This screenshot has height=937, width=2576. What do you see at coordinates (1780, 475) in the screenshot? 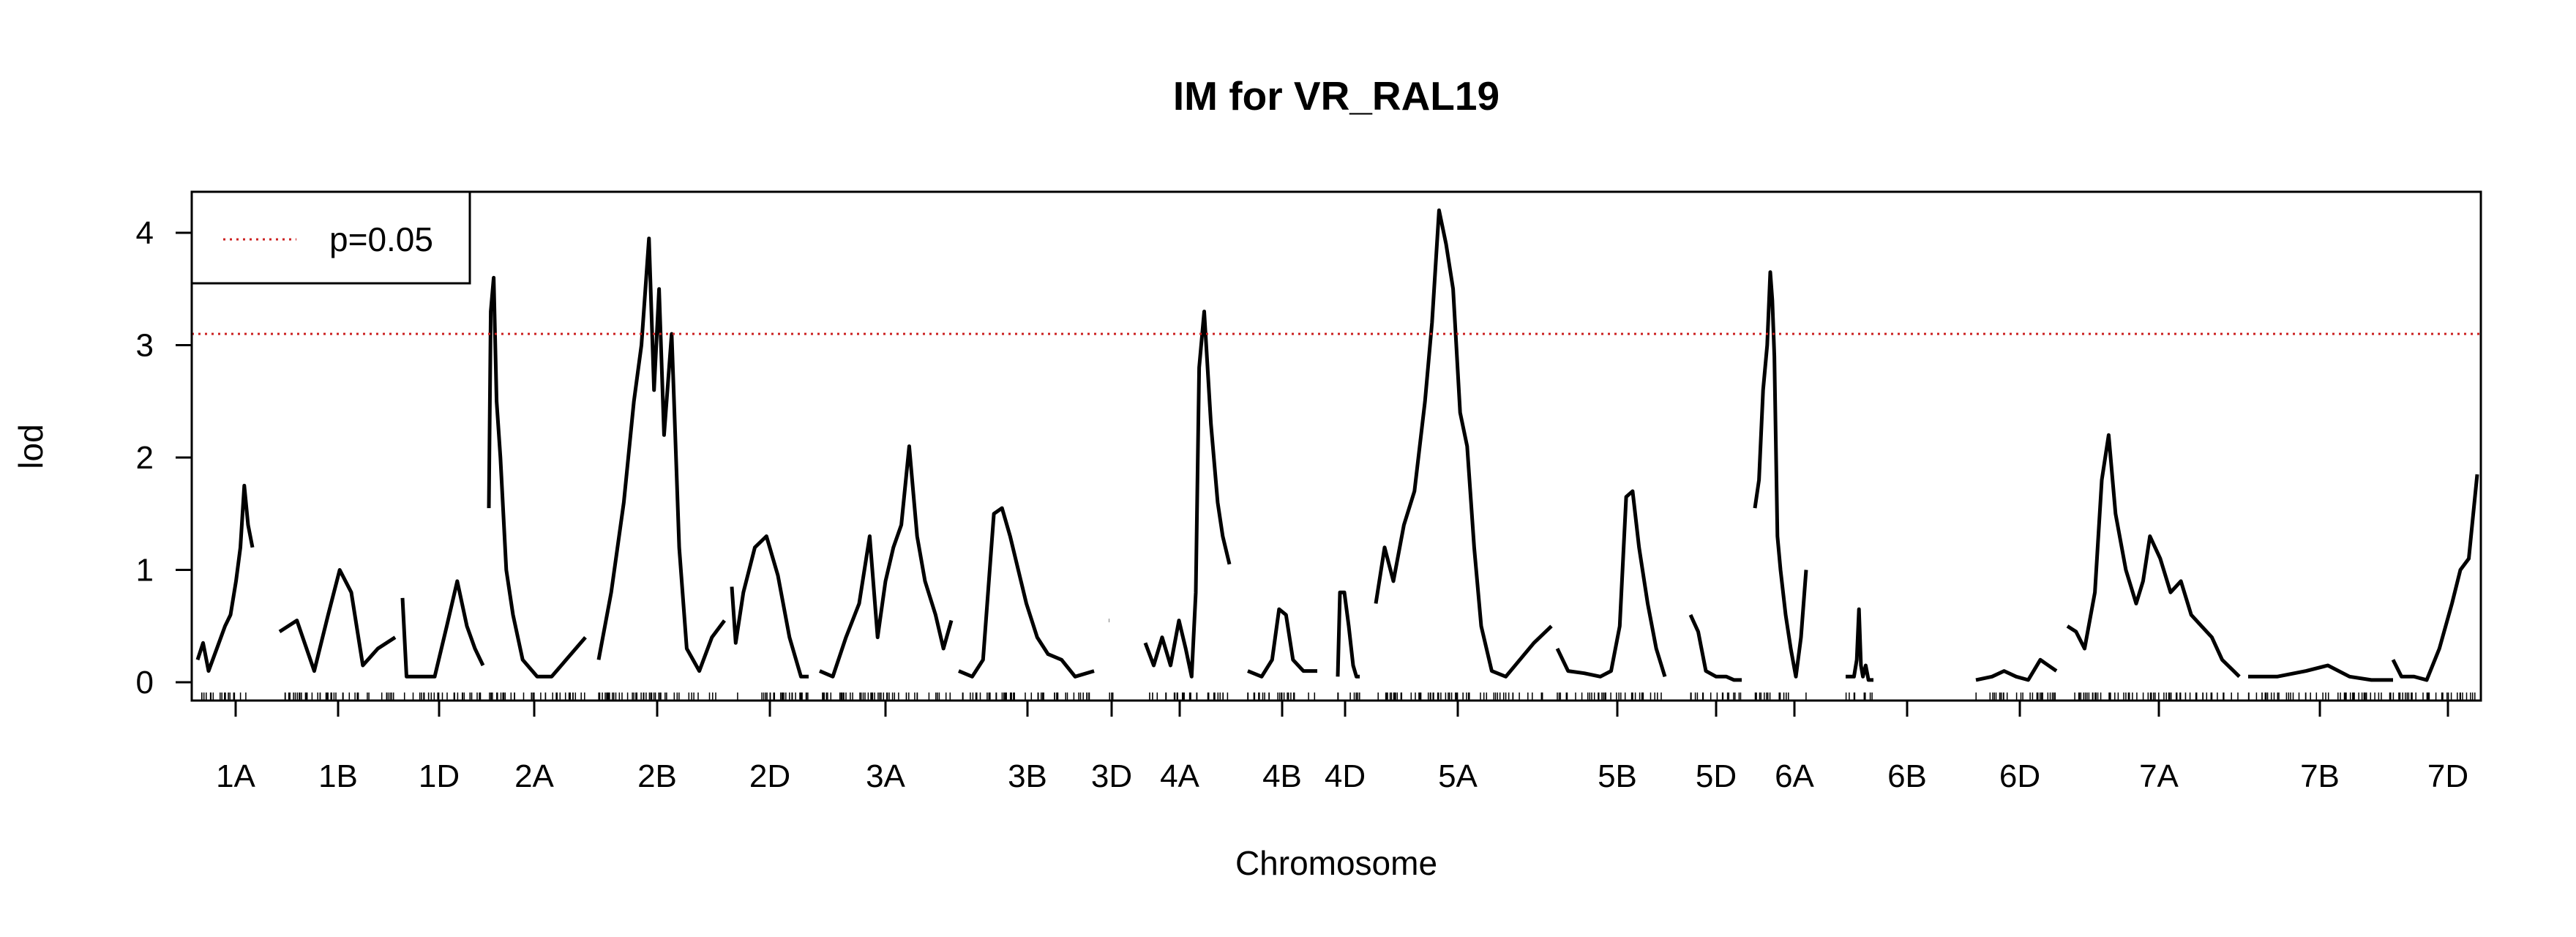
I see `lod-series-6A` at bounding box center [1780, 475].